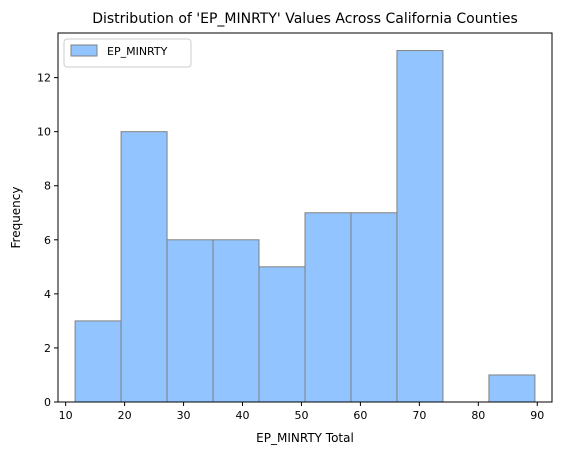 This screenshot has height=459, width=567. Describe the element at coordinates (84, 50) in the screenshot. I see `legend-swatch` at that location.